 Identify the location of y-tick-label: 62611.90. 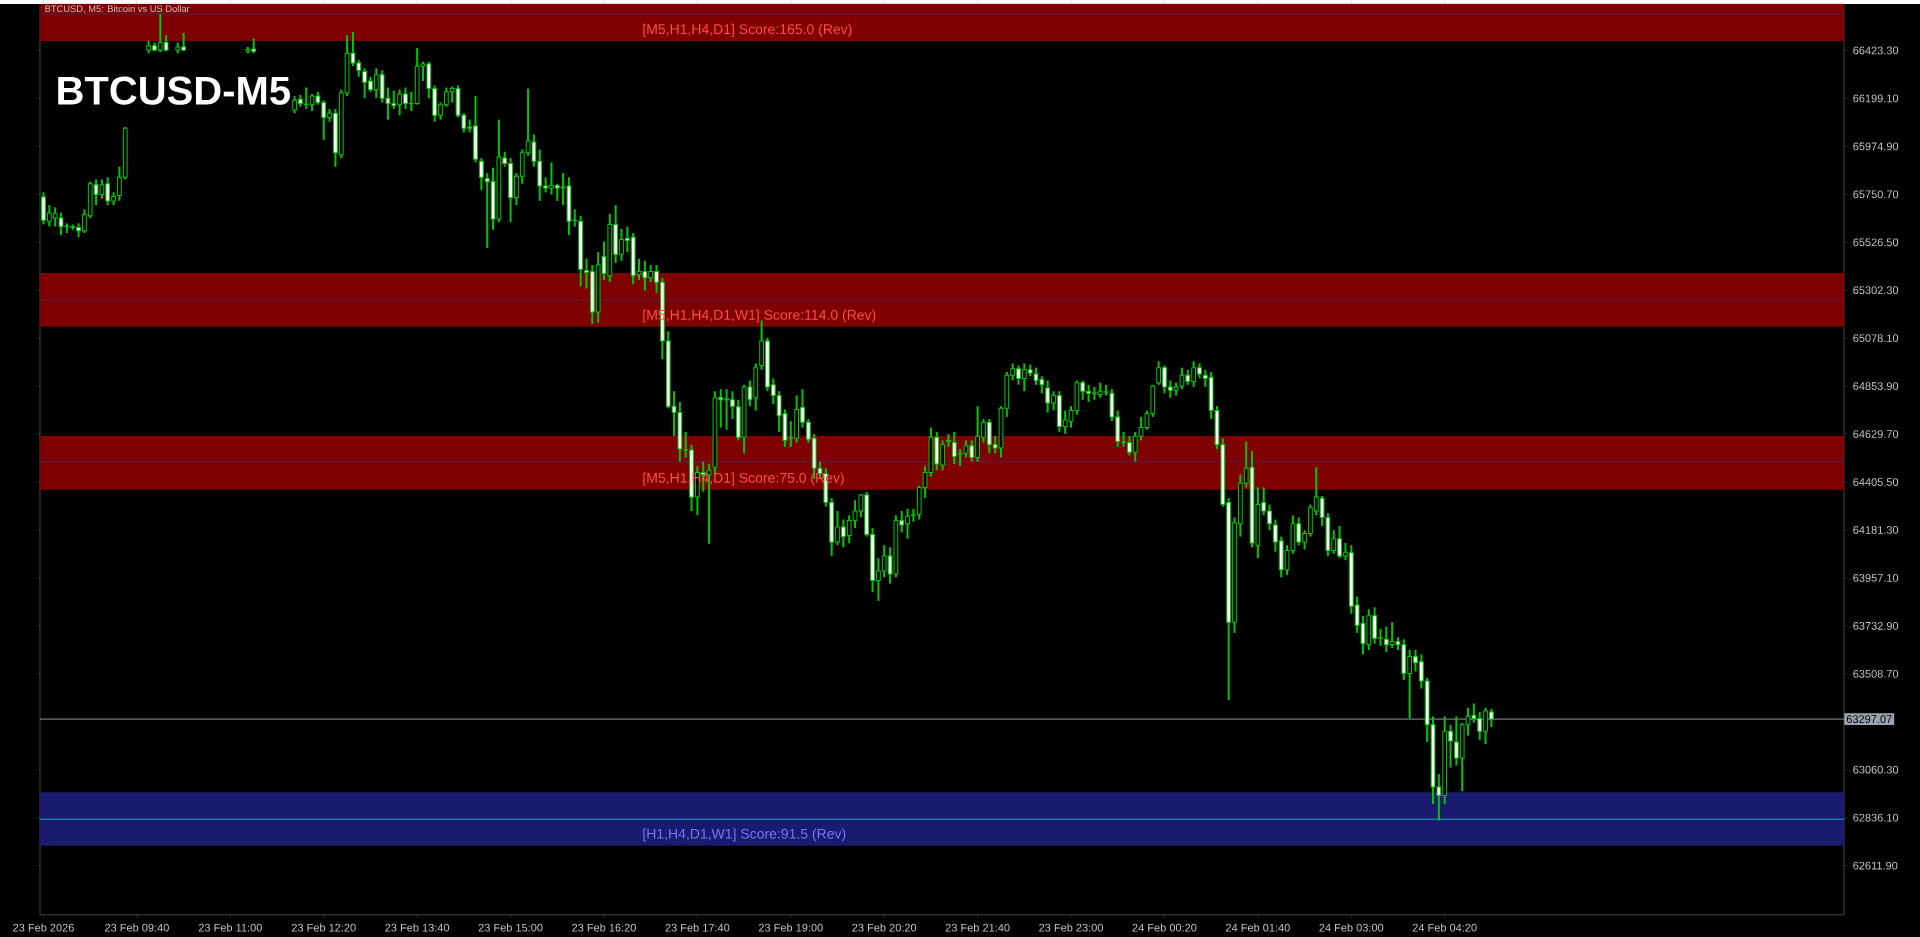
(1875, 865).